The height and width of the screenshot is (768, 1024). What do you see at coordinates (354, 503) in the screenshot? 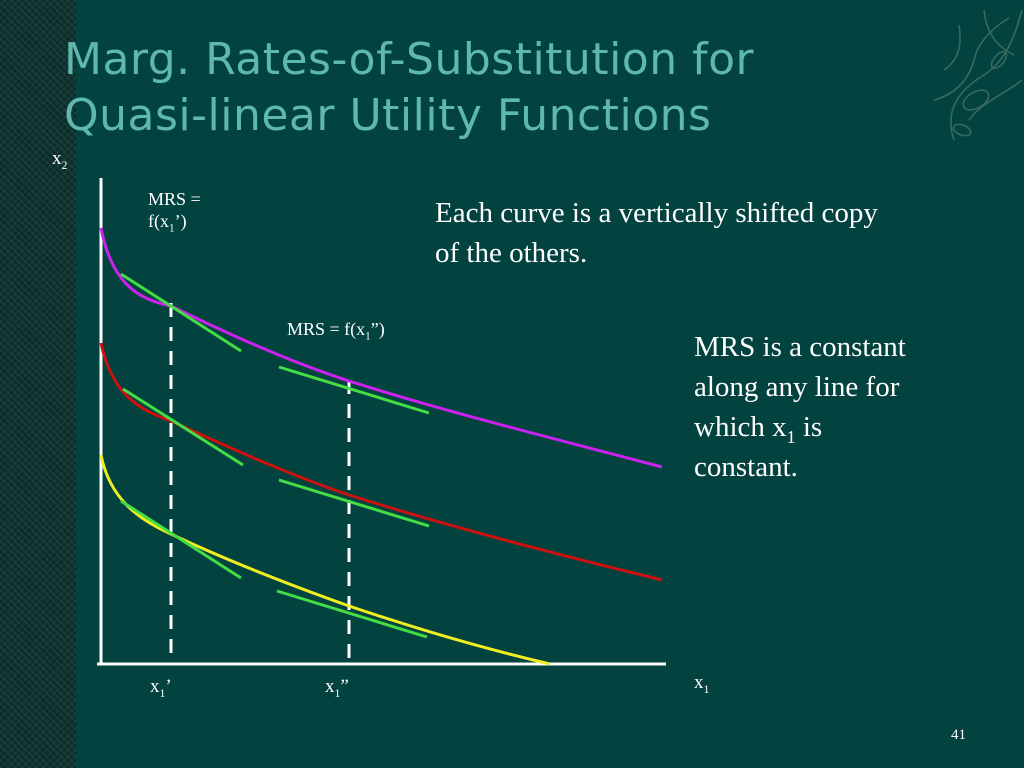
I see `tangent-middle-x1-double-prime` at bounding box center [354, 503].